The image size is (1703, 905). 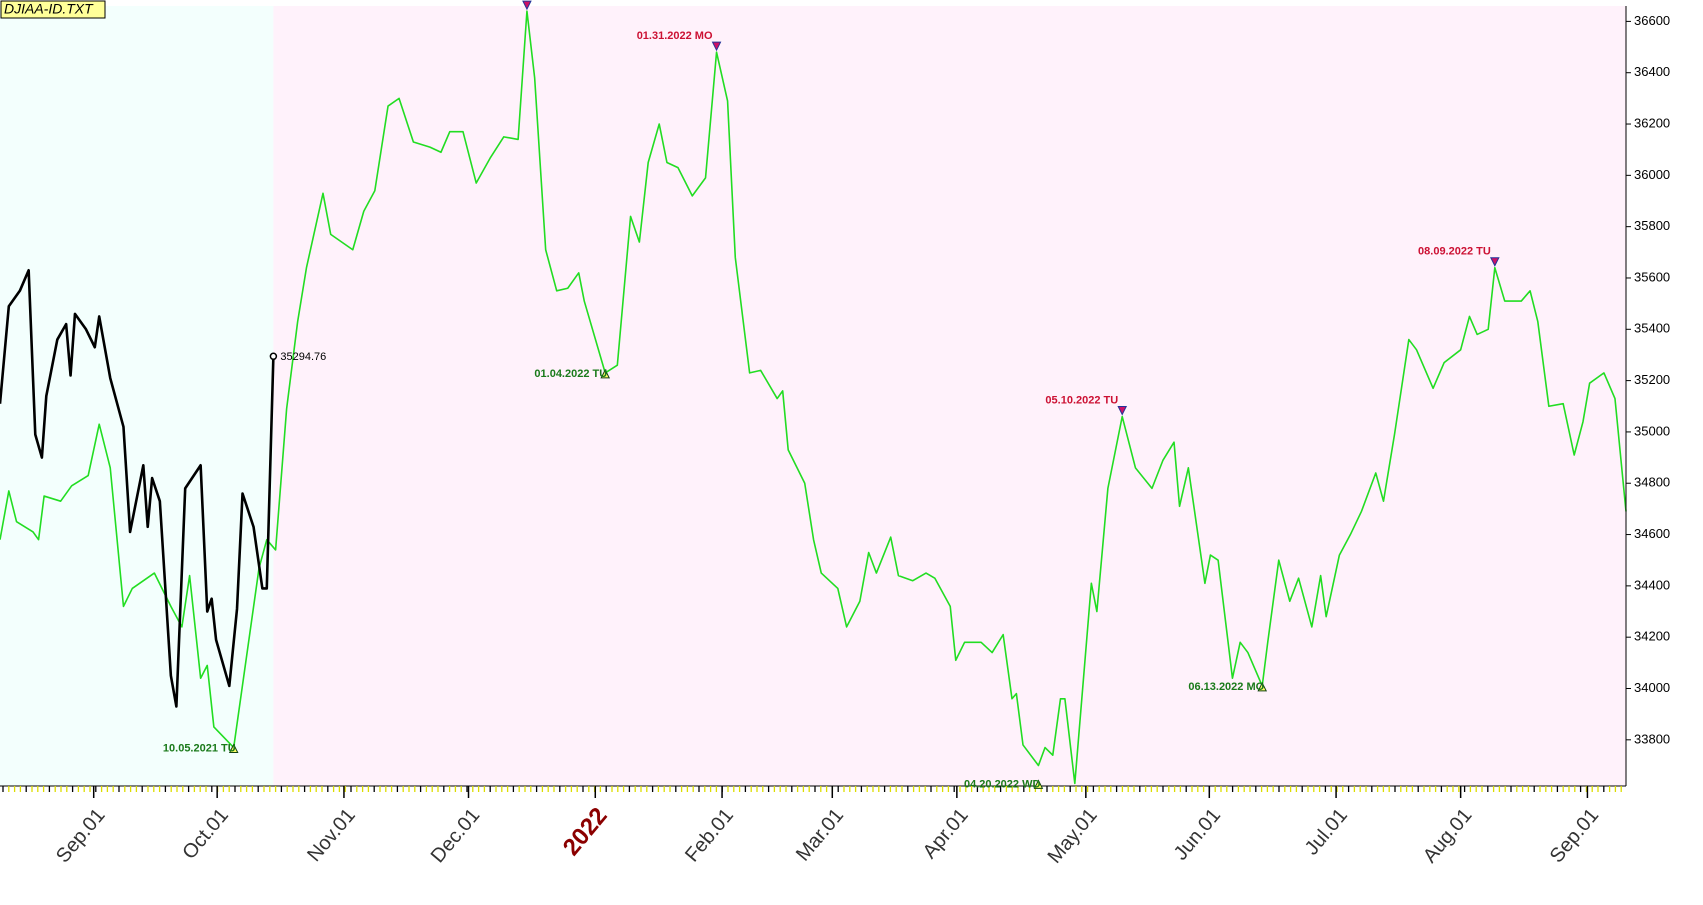 What do you see at coordinates (1073, 835) in the screenshot?
I see `x-tick-label: May.01` at bounding box center [1073, 835].